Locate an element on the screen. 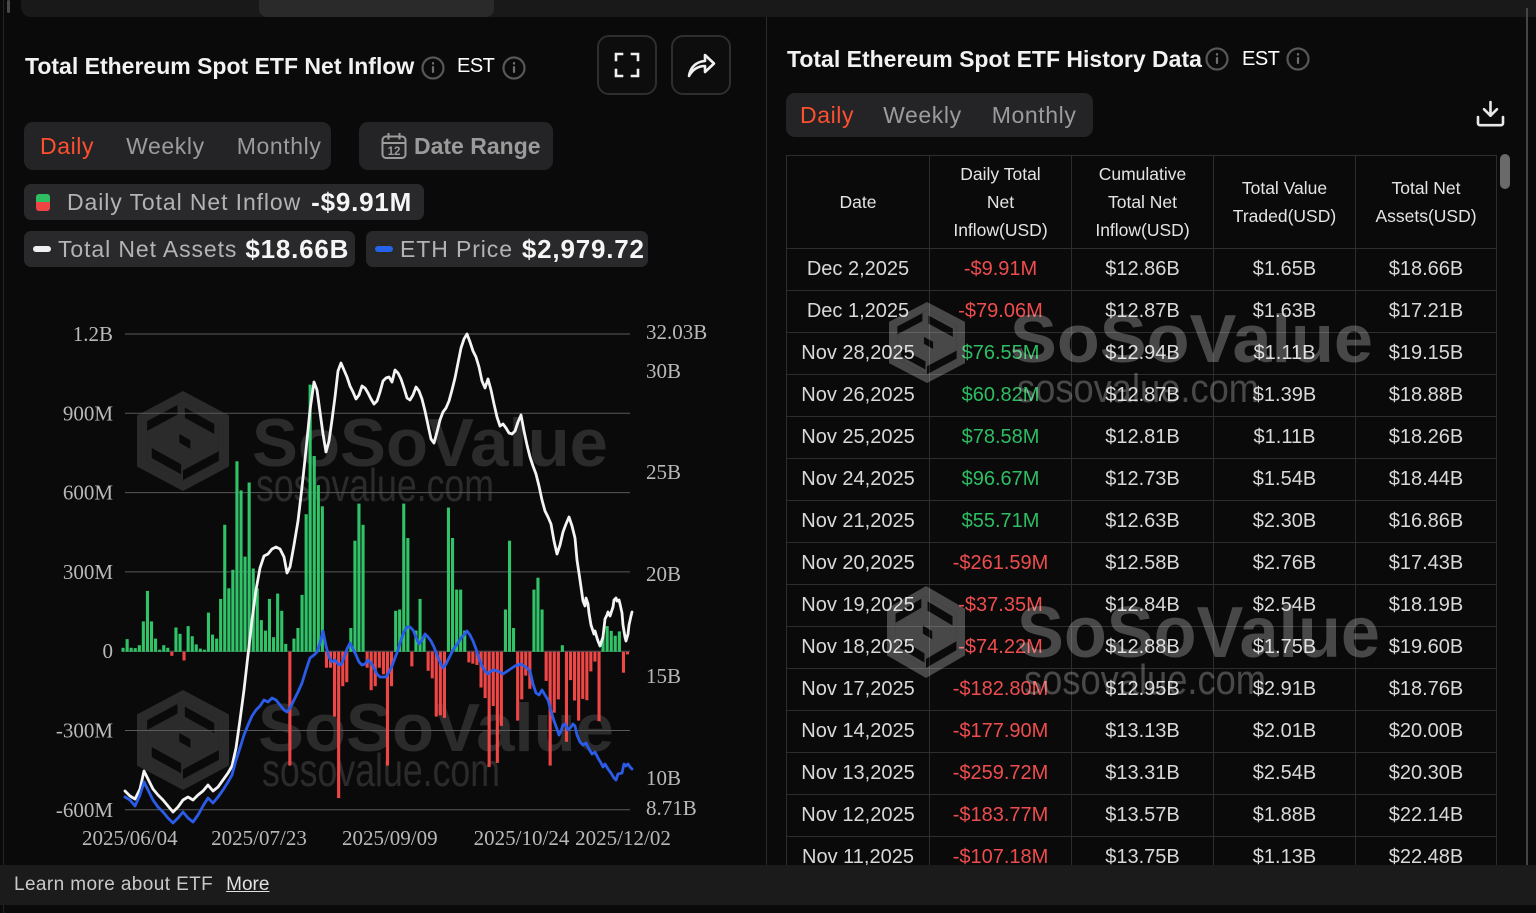 The width and height of the screenshot is (1536, 913). svg-text: 15B is located at coordinates (663, 676).